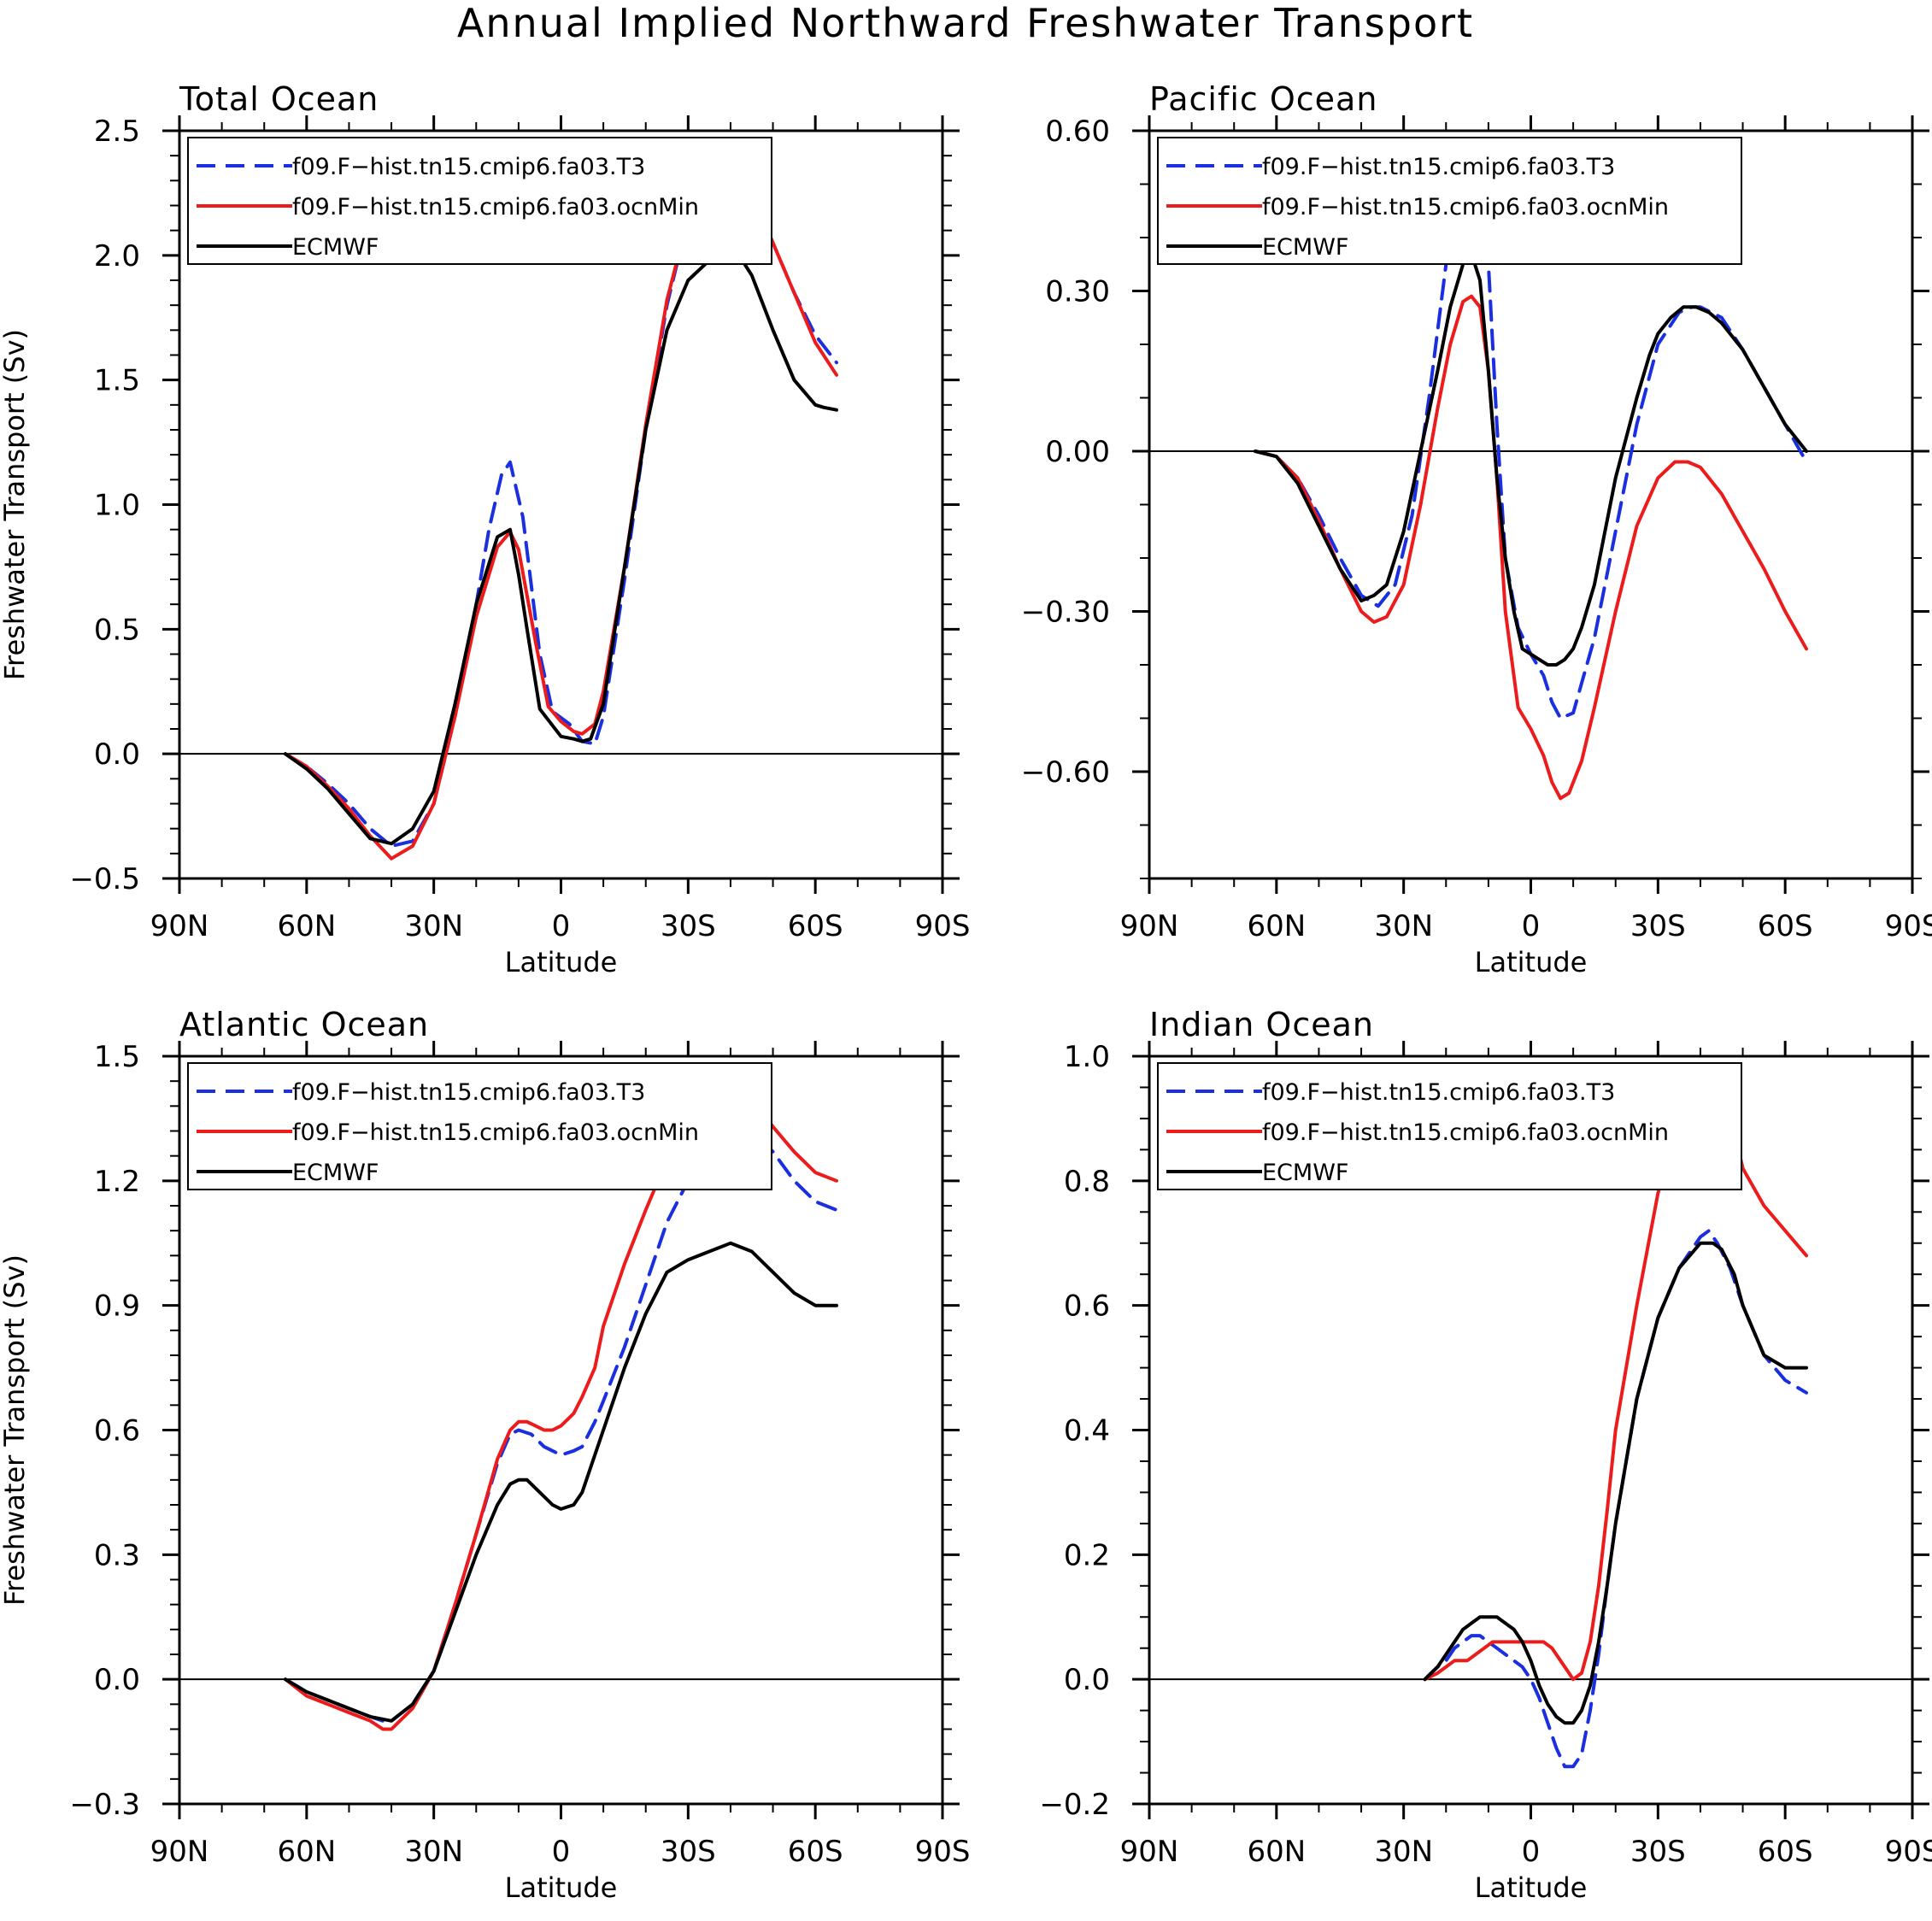 This screenshot has width=1932, height=1921. Describe the element at coordinates (1087, 1431) in the screenshot. I see `y-tick-label: 0.4` at that location.